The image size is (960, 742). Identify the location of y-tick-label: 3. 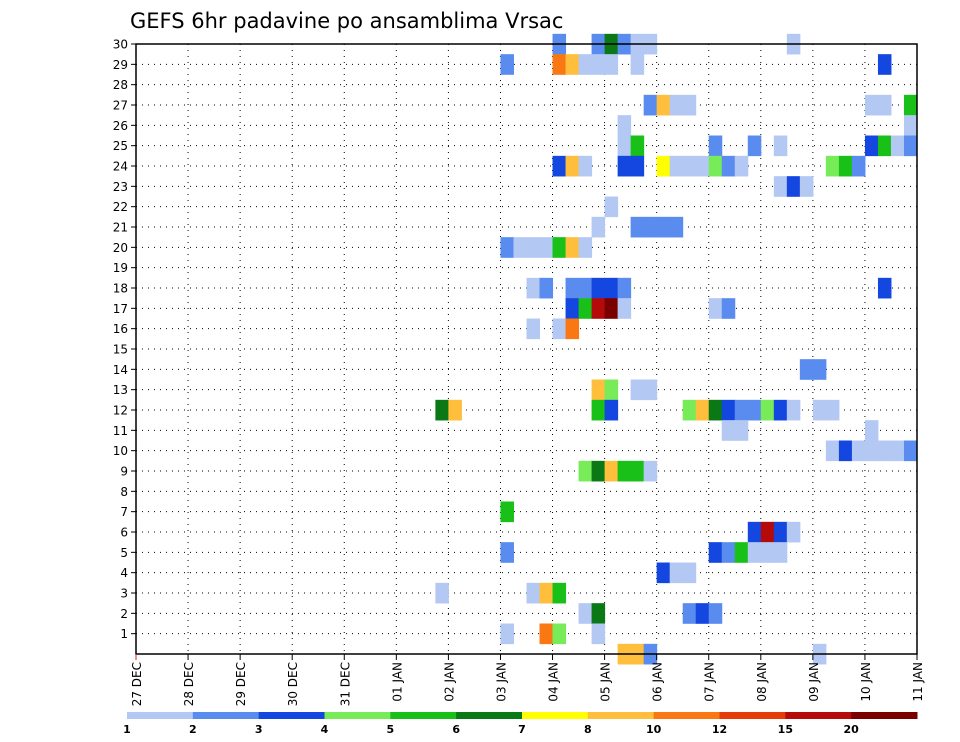
(124, 594).